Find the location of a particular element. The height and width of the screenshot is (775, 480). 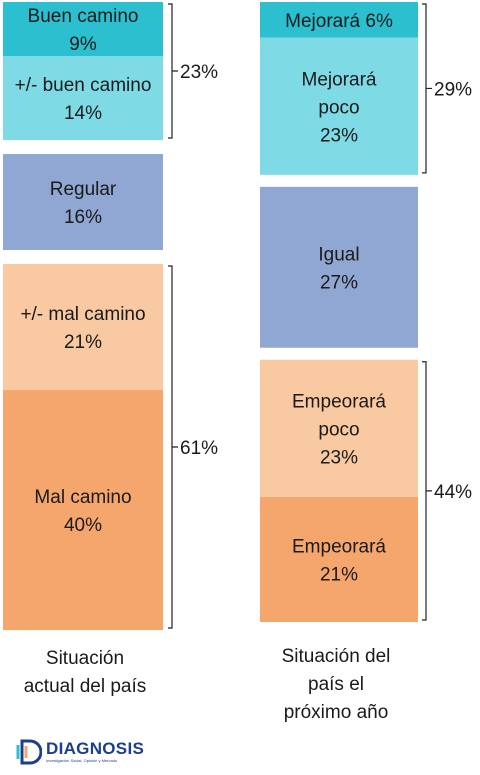

bar-0-segment-2-label: Regular 16% is located at coordinates (83, 203).